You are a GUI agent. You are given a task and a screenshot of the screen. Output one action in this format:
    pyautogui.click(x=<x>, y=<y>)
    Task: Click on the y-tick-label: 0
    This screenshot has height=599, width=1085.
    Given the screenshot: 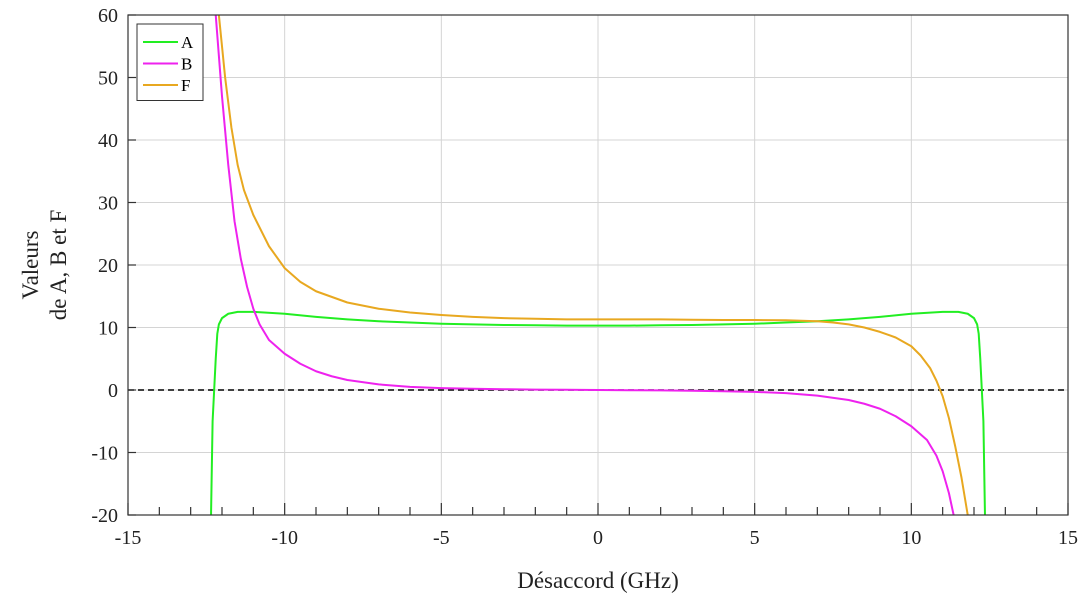 What is the action you would take?
    pyautogui.click(x=113, y=391)
    